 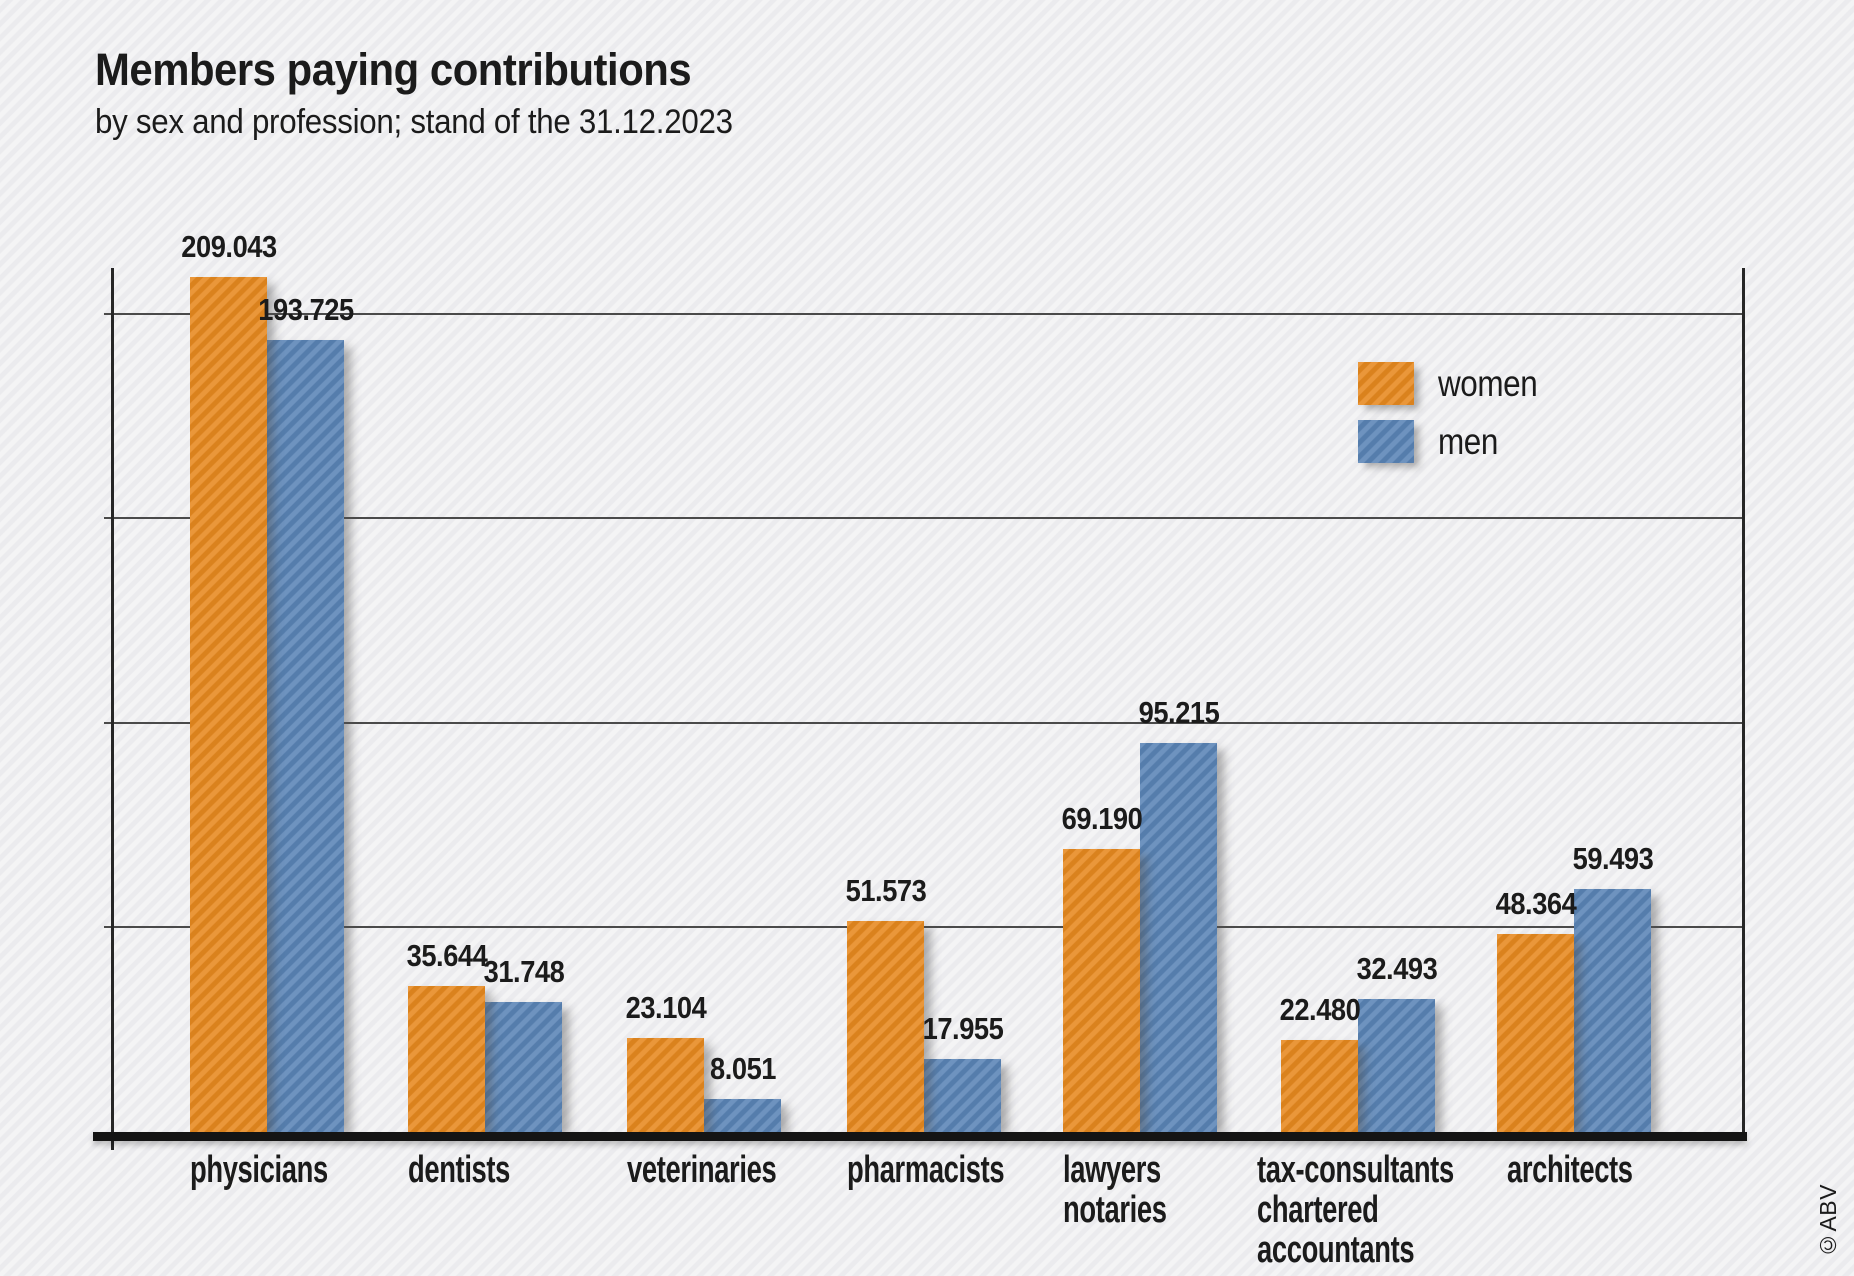 I want to click on legend-label-women: women, so click(x=1488, y=383).